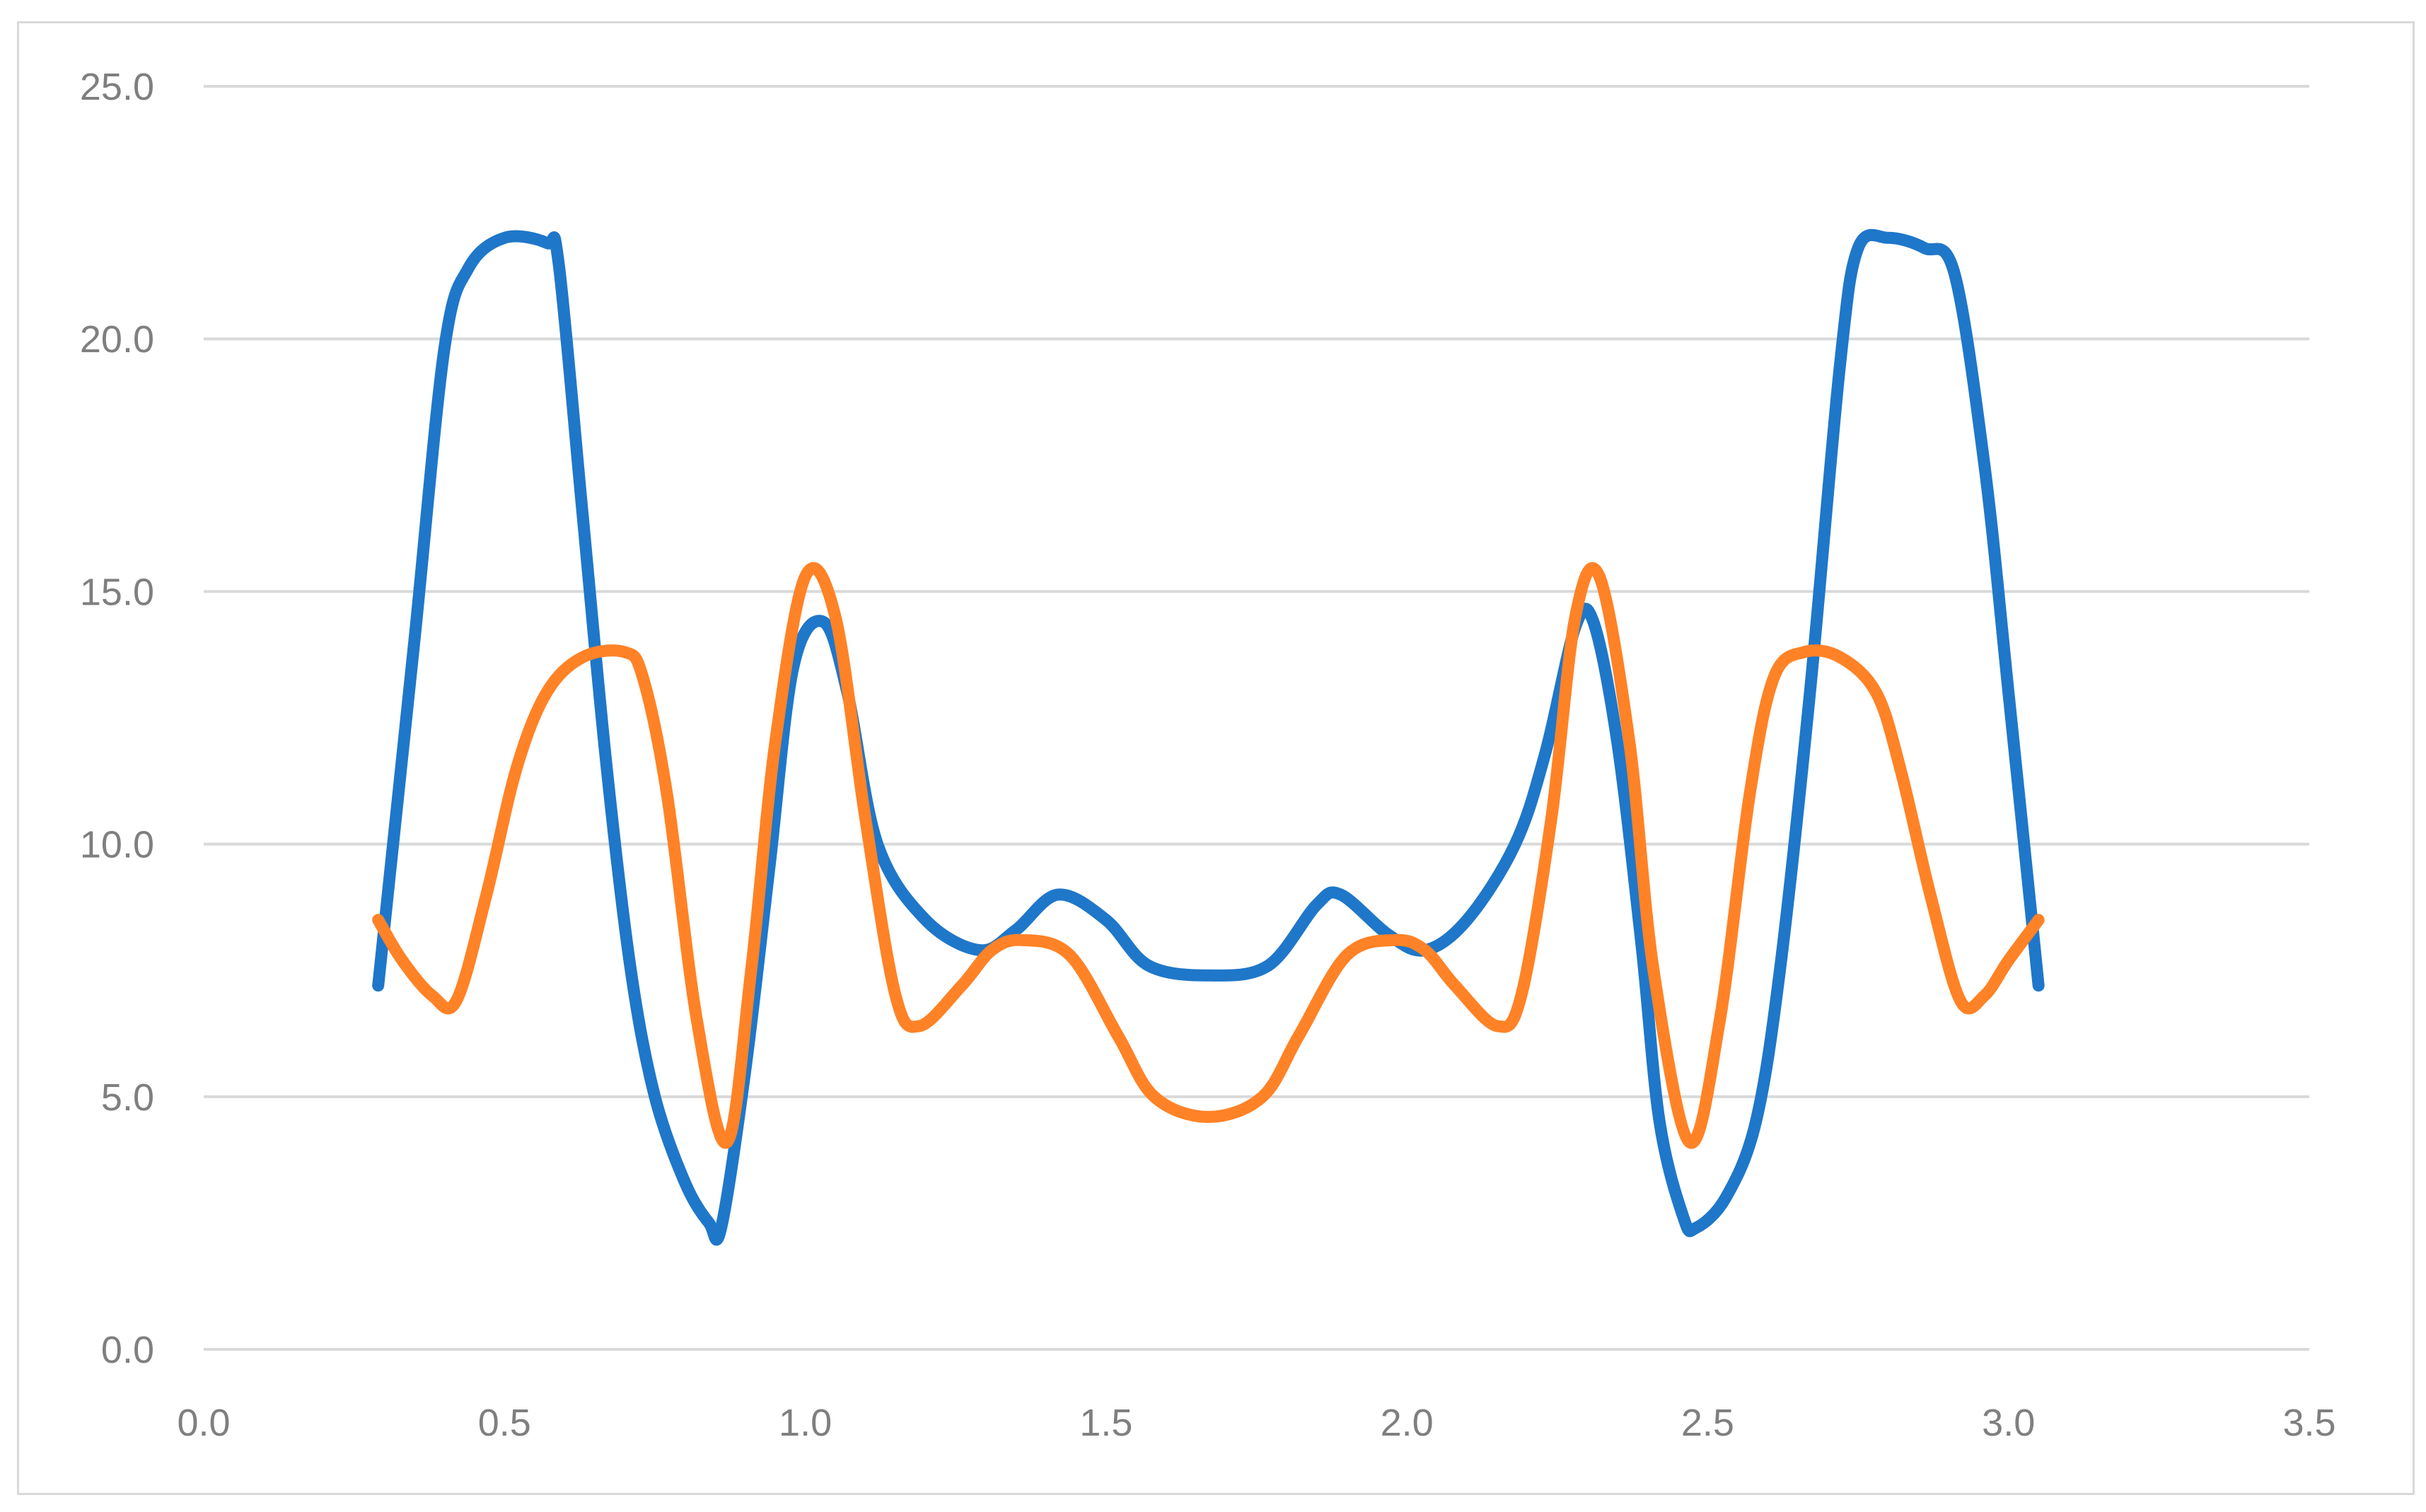 Image resolution: width=2426 pixels, height=1512 pixels. What do you see at coordinates (1407, 1423) in the screenshot?
I see `x-tick-label: 2.0` at bounding box center [1407, 1423].